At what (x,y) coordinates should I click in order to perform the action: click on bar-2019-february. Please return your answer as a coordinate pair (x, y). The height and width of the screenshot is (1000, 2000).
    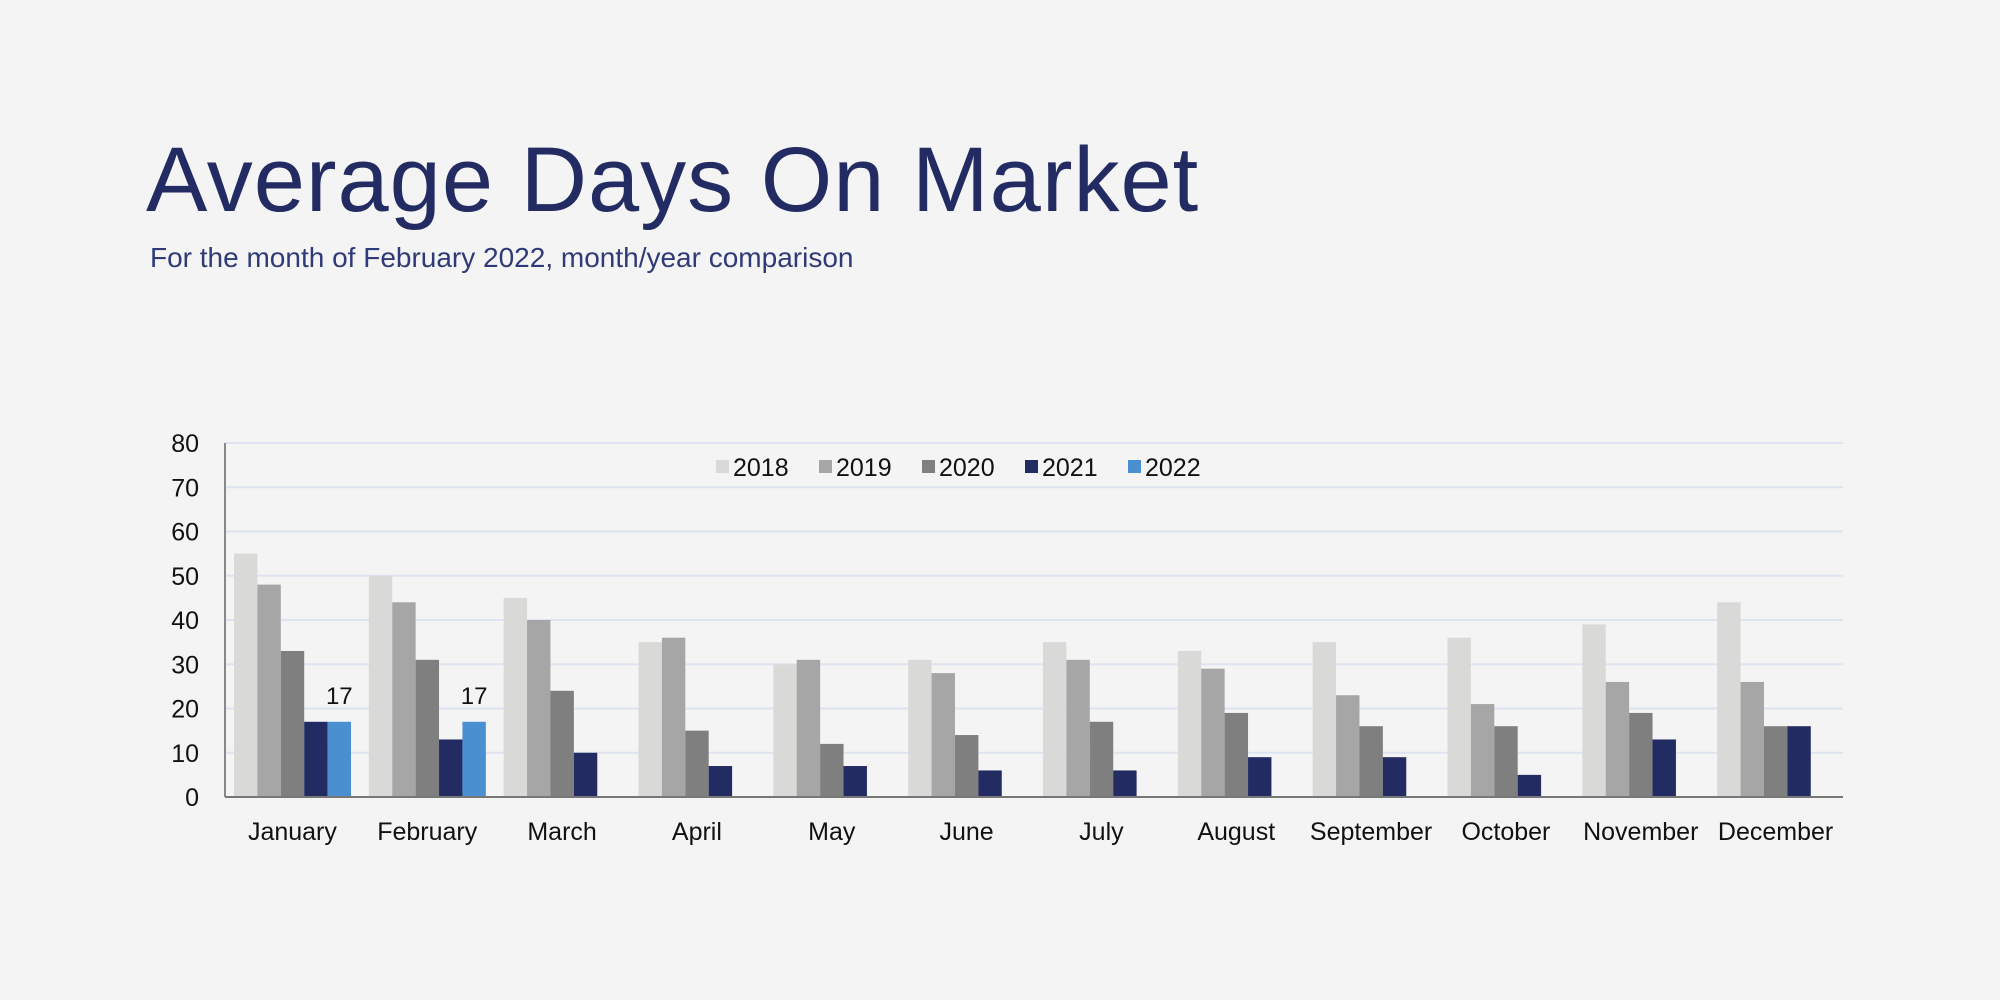
    Looking at the image, I should click on (404, 699).